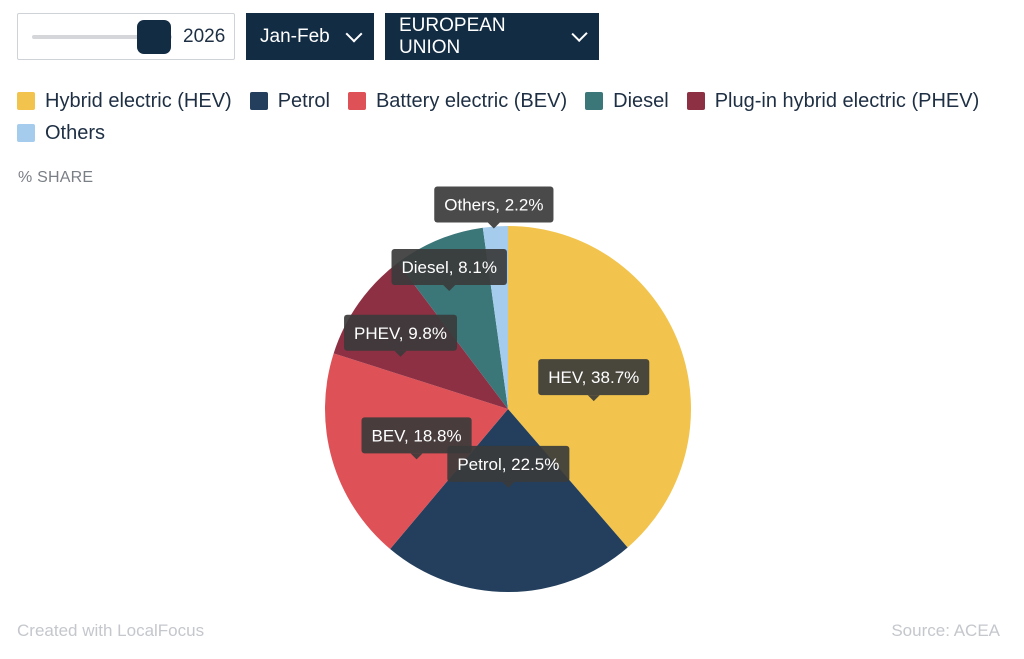 This screenshot has height=659, width=1024. I want to click on pie-data-label-others: Others, 2.2%, so click(494, 207).